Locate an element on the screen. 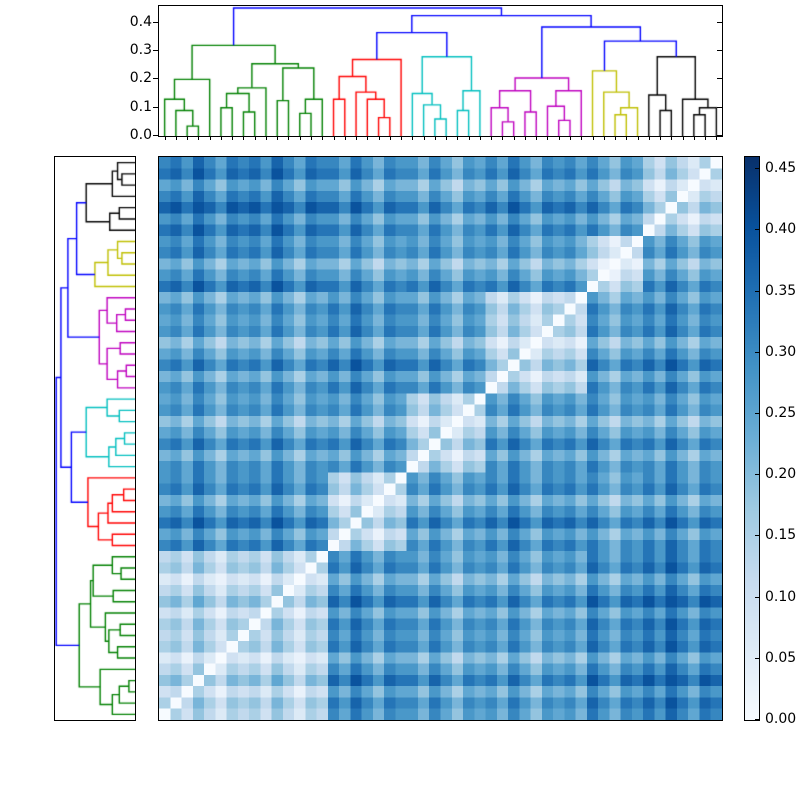 Image resolution: width=800 pixels, height=800 pixels. colorbar-gradient is located at coordinates (752, 438).